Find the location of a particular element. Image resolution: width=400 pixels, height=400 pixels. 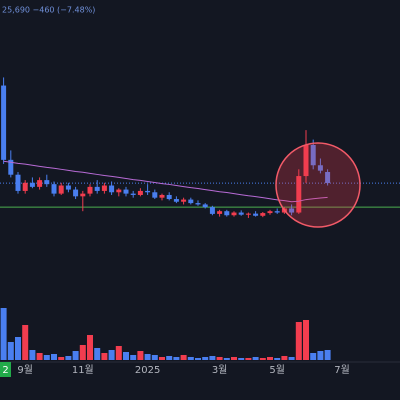

price-header: 25,690 −460 (−7.48%) is located at coordinates (48, 10).